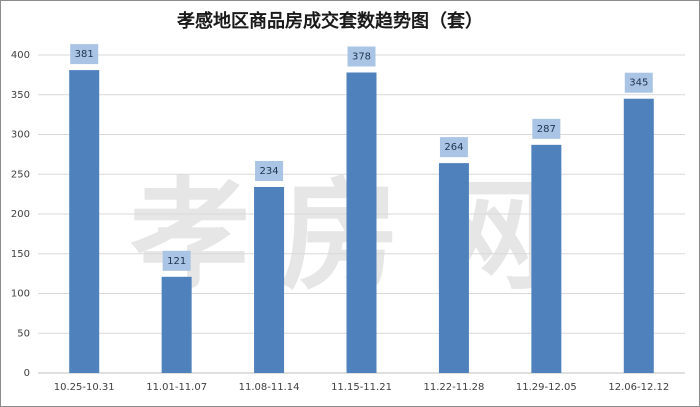 The width and height of the screenshot is (700, 407). I want to click on x-tick-label: 12.06-12.12, so click(638, 387).